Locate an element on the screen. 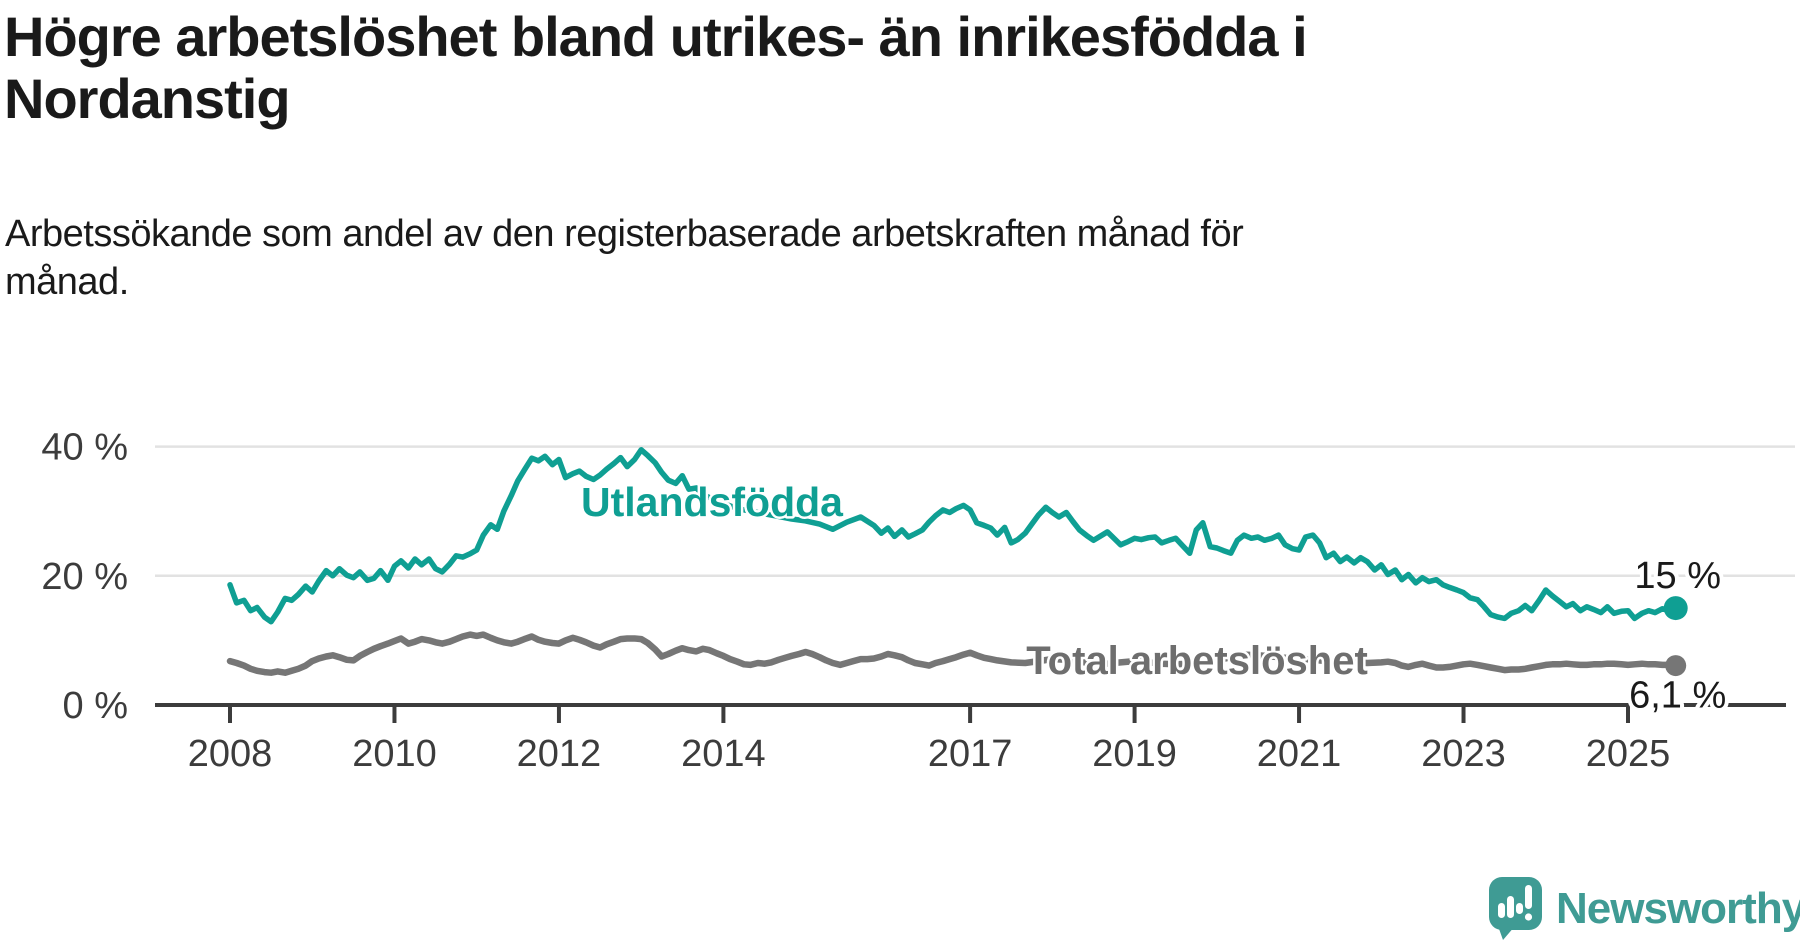  x-tick-label: 2012 is located at coordinates (559, 754).